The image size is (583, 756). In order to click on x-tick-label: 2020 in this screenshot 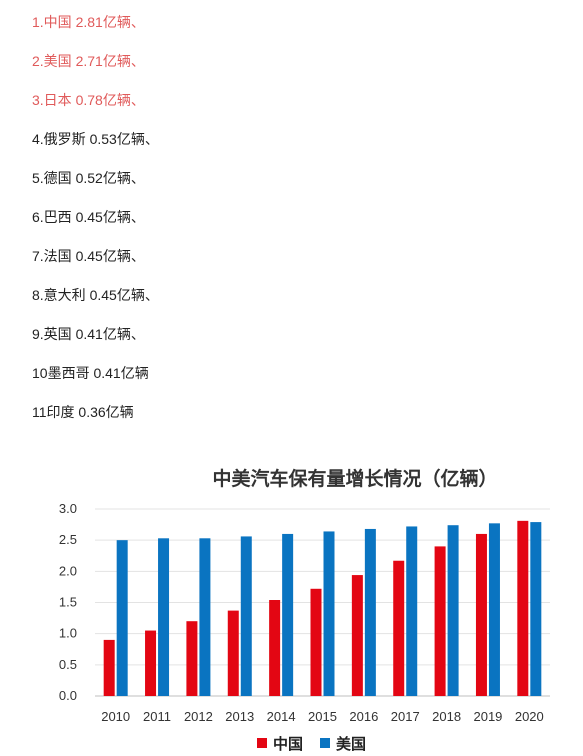, I will do `click(529, 716)`.